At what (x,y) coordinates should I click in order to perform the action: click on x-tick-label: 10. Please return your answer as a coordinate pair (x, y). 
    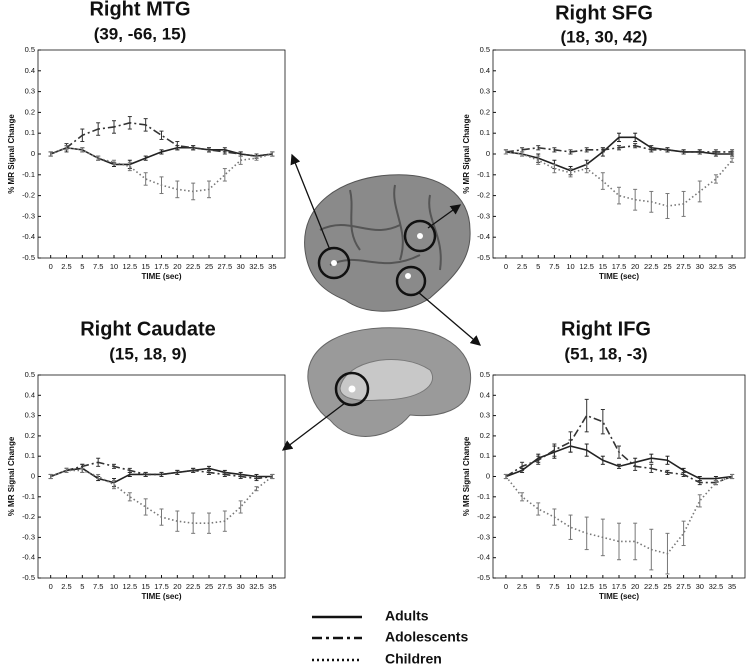
    Looking at the image, I should click on (570, 266).